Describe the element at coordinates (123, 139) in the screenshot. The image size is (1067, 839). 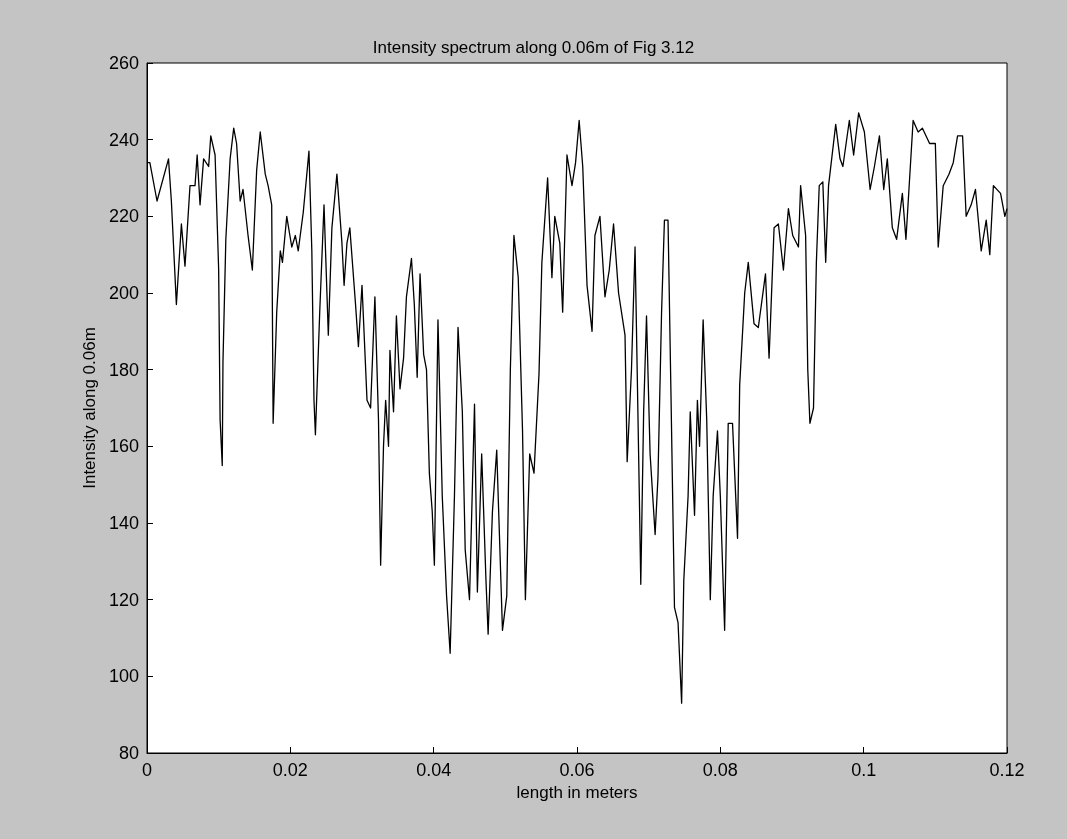
I see `y-tick-label: 240` at that location.